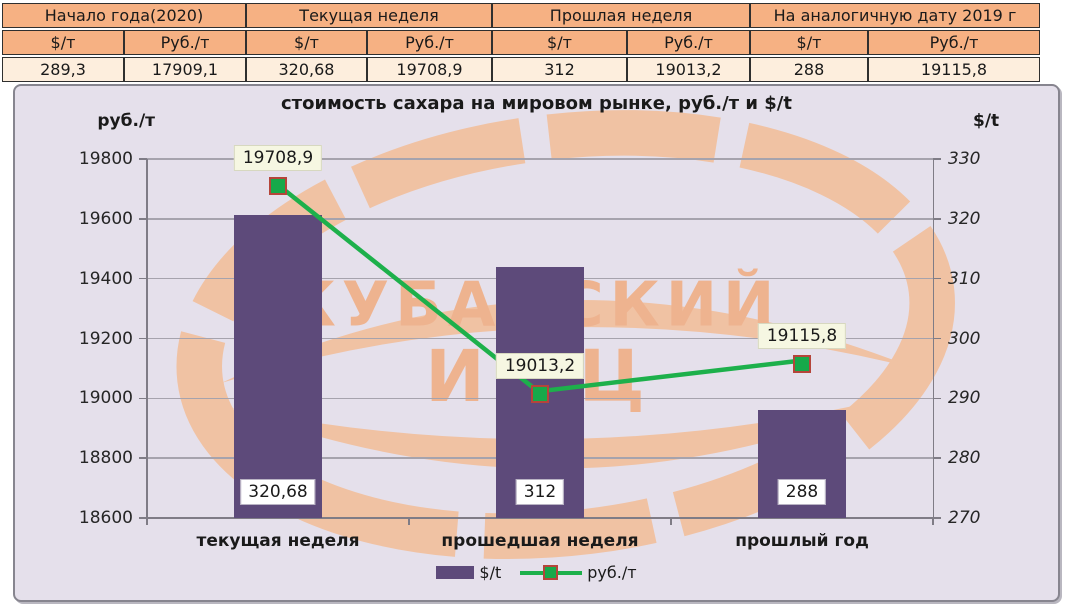 The width and height of the screenshot is (1066, 607). I want to click on left-axis-tick-label: 18800, so click(105, 458).